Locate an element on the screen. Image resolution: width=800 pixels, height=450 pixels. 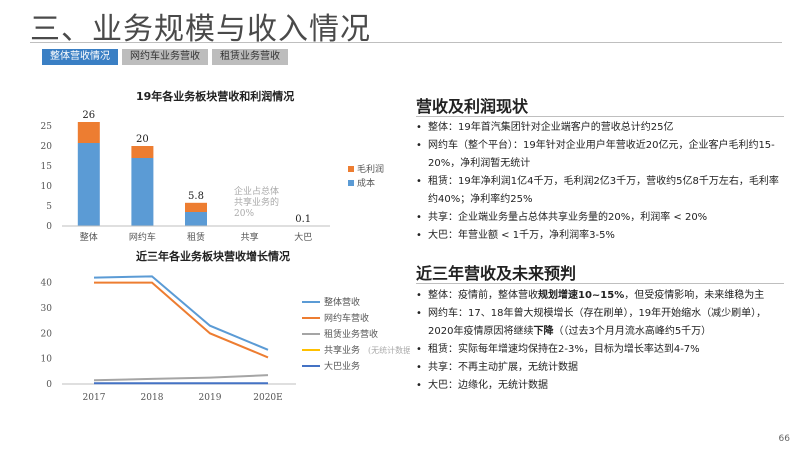
data-label: 20 is located at coordinates (142, 139).